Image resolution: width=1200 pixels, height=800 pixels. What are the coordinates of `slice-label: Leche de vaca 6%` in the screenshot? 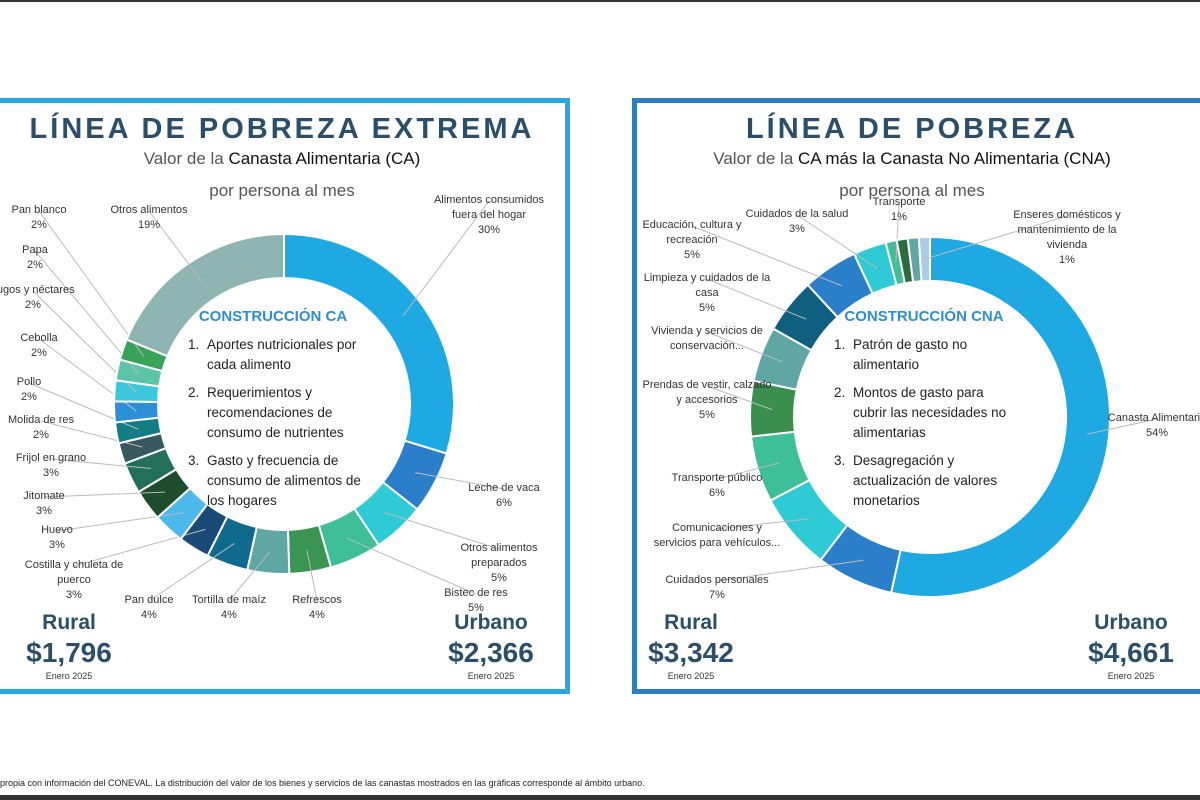 It's located at (504, 496).